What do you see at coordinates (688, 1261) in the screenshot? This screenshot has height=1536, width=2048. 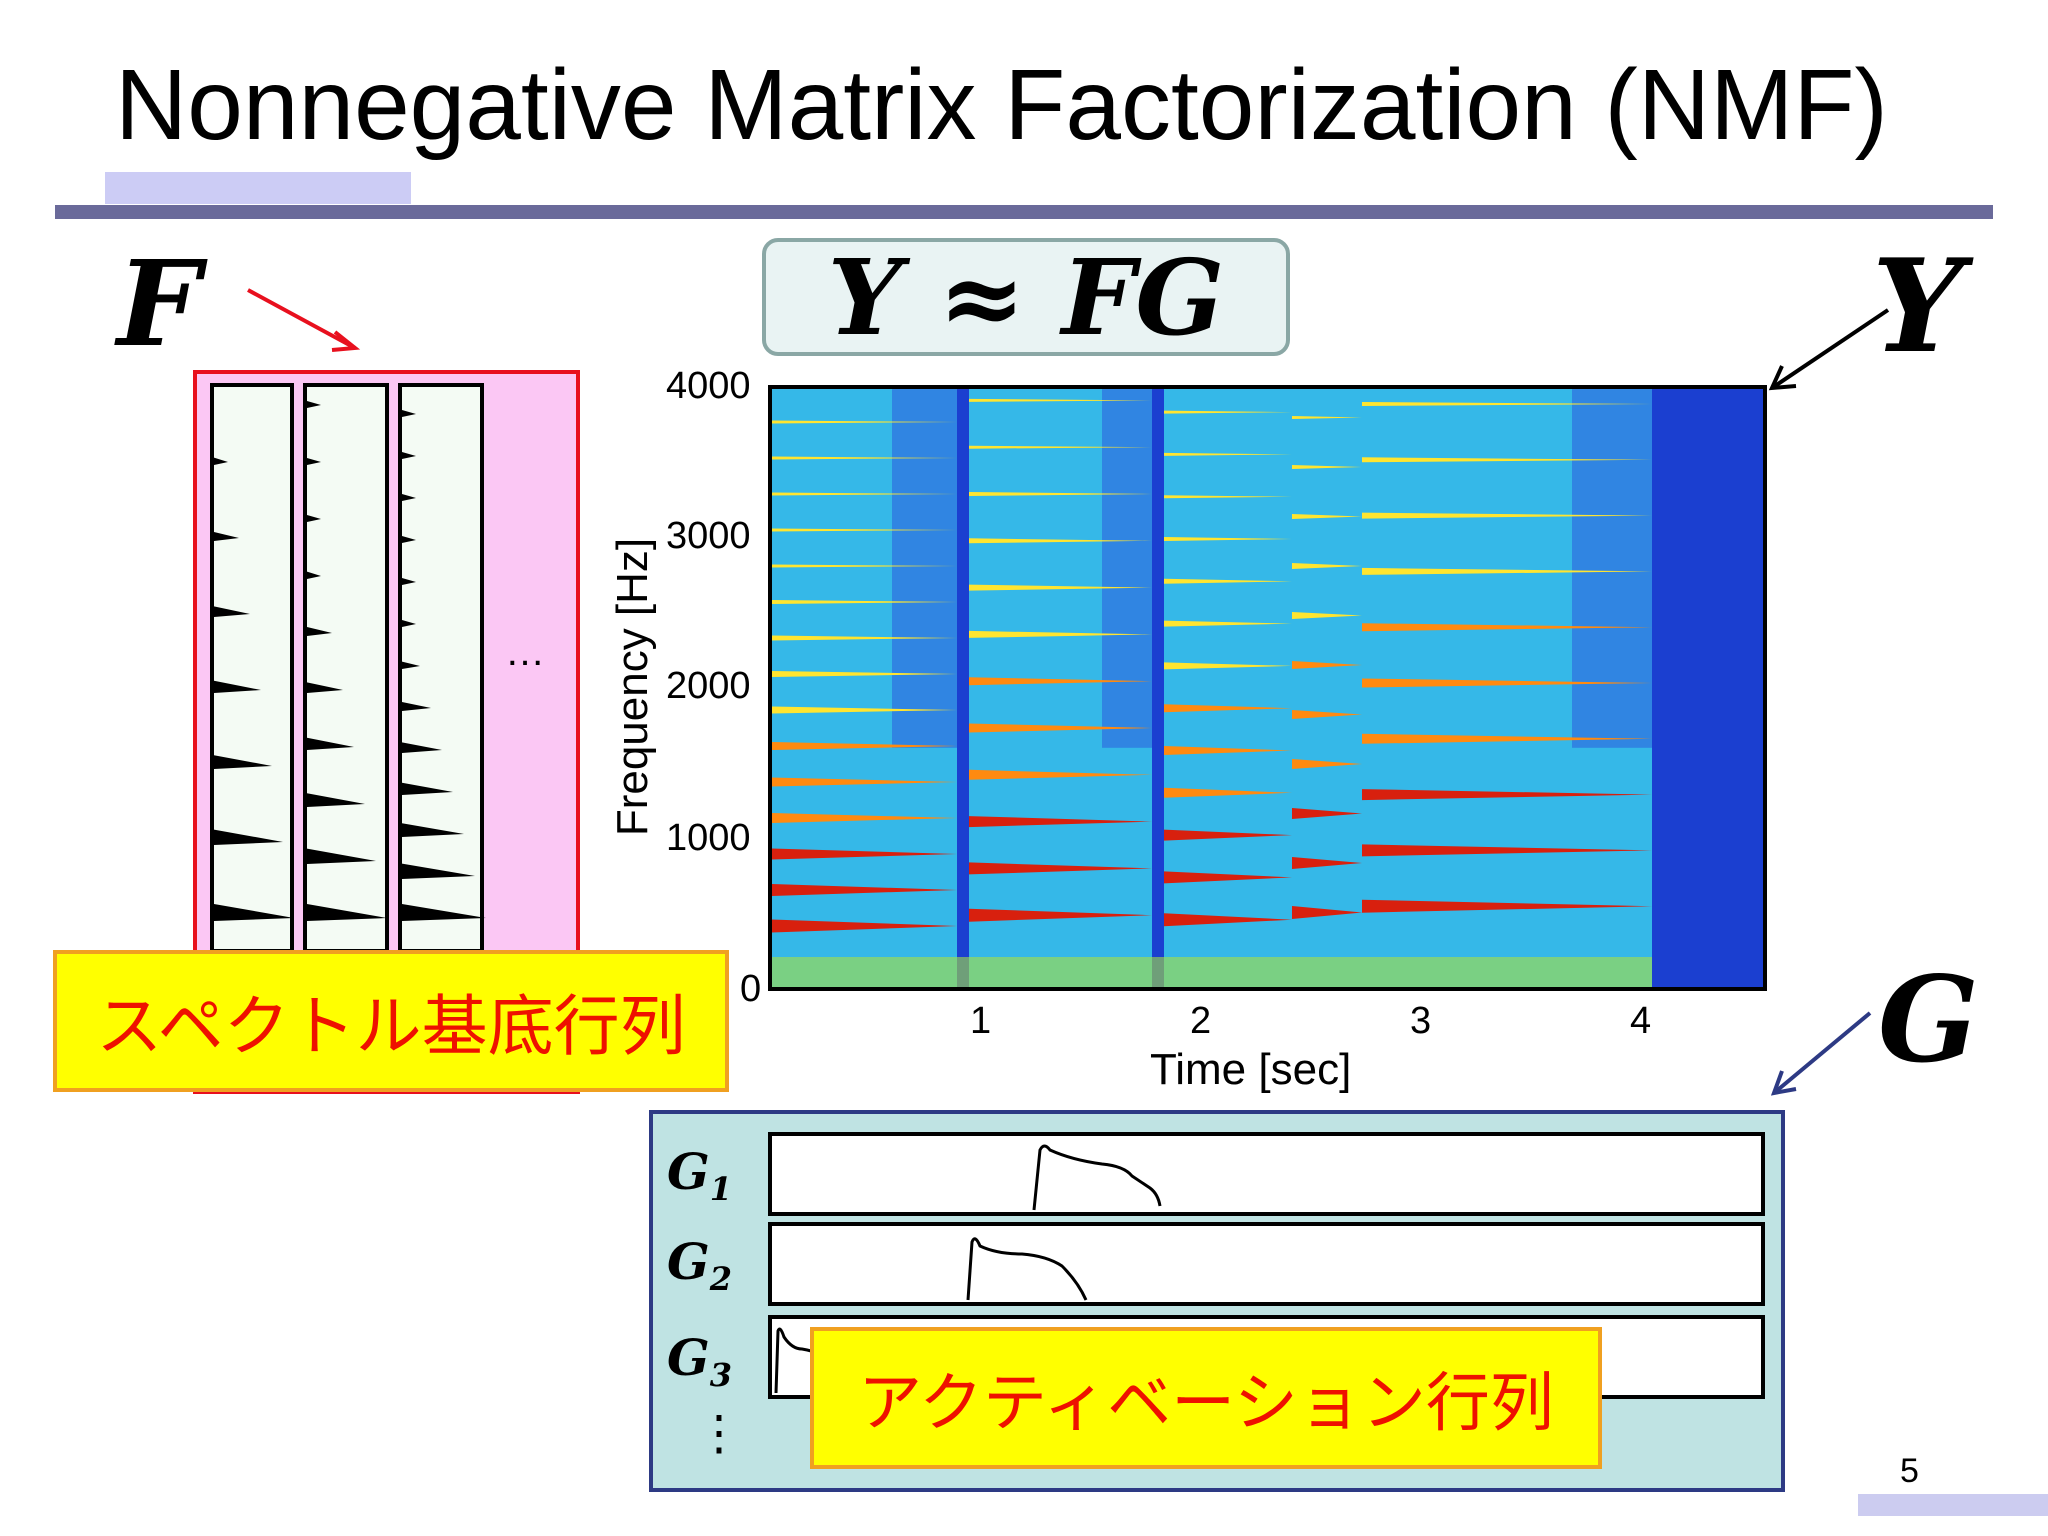 I see `g2-name: G` at bounding box center [688, 1261].